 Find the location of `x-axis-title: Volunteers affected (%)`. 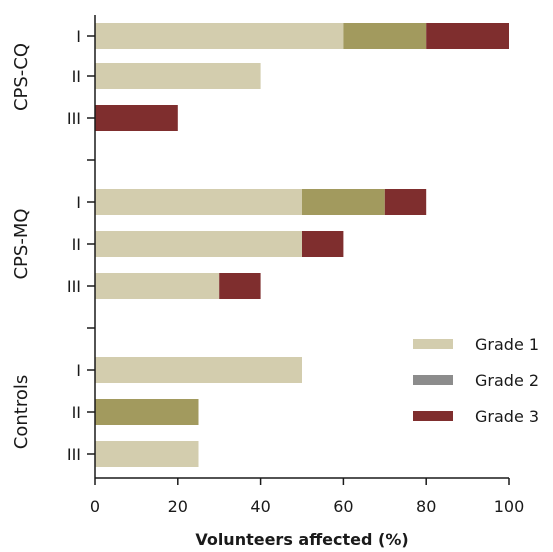

x-axis-title: Volunteers affected (%) is located at coordinates (301, 539).